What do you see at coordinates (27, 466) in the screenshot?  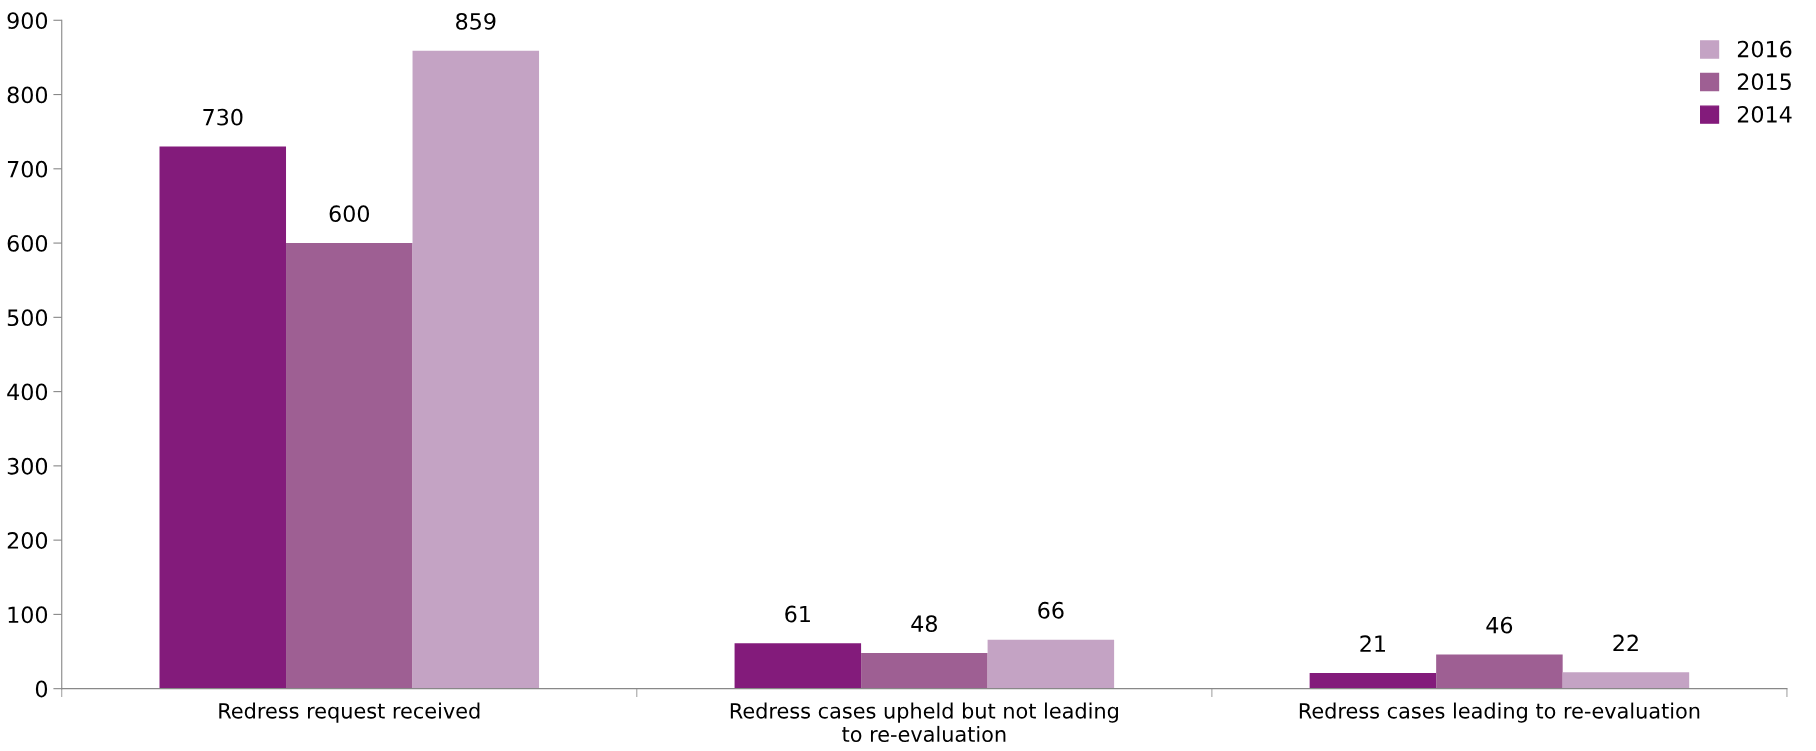 I see `y-tick-label: 300` at bounding box center [27, 466].